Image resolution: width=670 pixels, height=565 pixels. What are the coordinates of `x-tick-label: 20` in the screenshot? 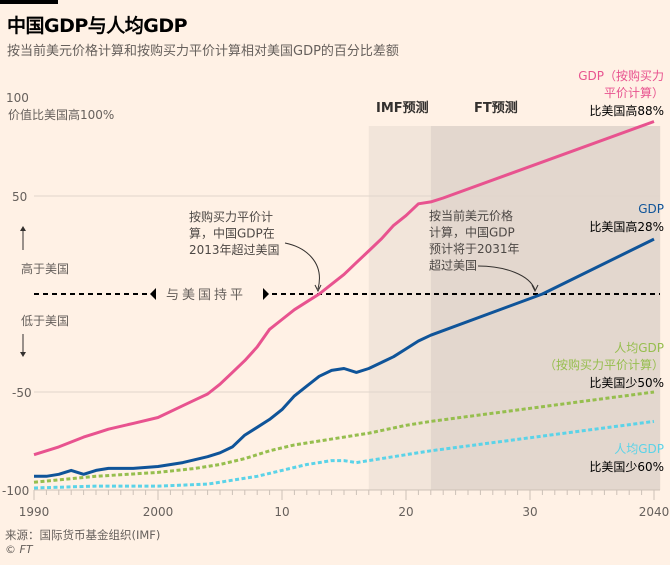 It's located at (405, 512).